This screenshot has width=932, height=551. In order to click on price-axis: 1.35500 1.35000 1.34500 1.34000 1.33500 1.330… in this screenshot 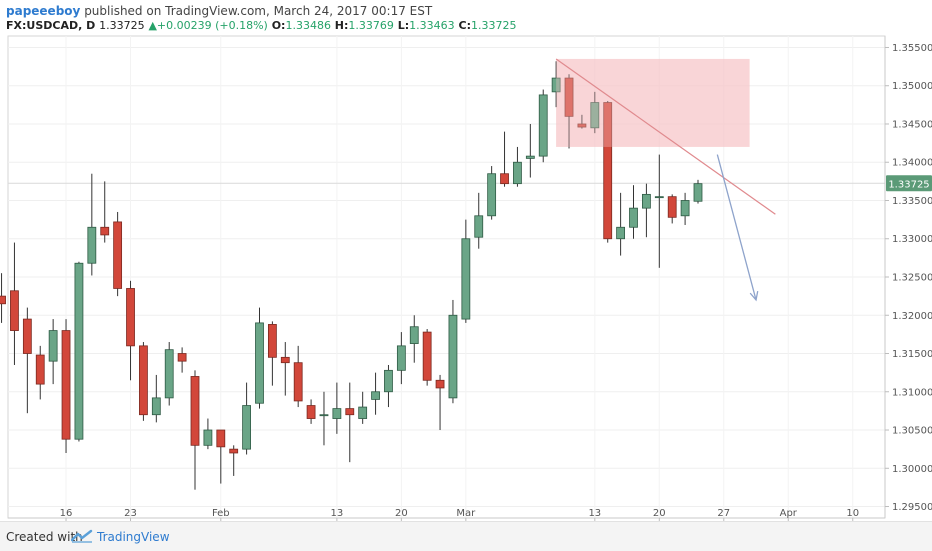, I will do `click(908, 277)`.